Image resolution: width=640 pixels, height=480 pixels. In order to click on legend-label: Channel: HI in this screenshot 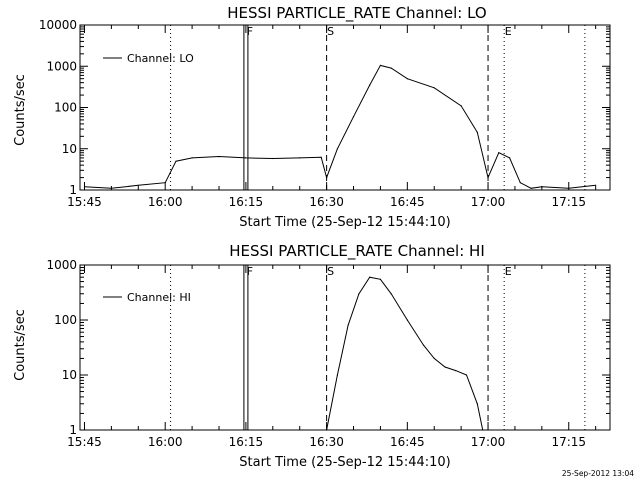, I will do `click(159, 297)`.